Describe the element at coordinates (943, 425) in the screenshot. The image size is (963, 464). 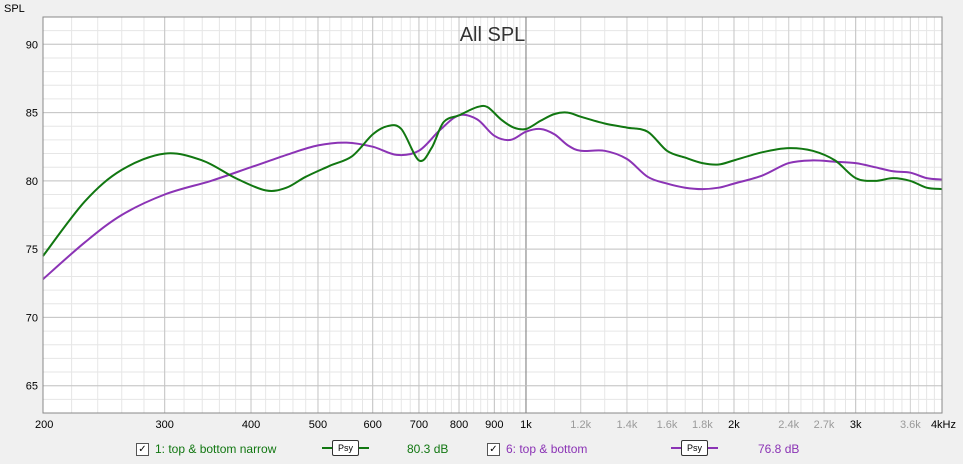
I see `x-tick-label: 4kHz` at that location.